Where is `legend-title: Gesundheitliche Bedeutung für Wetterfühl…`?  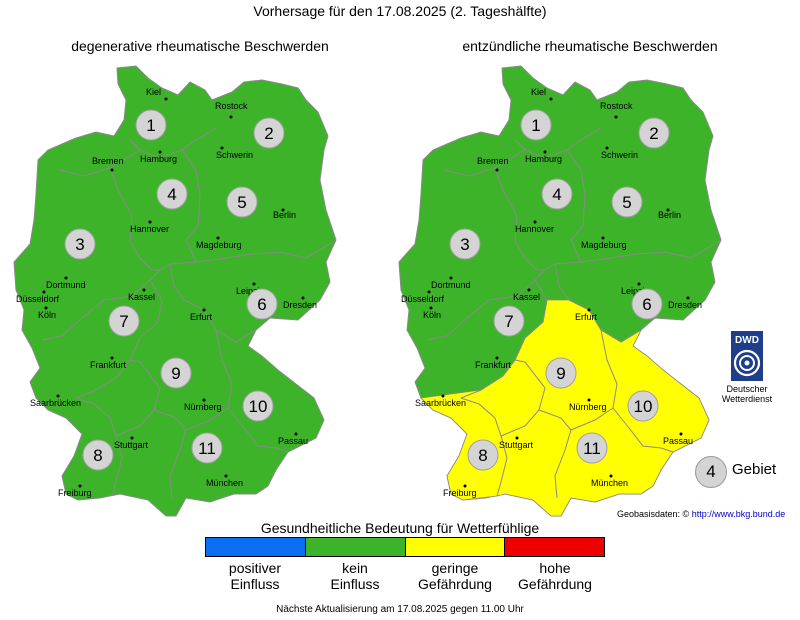 legend-title: Gesundheitliche Bedeutung für Wetterfühl… is located at coordinates (400, 528).